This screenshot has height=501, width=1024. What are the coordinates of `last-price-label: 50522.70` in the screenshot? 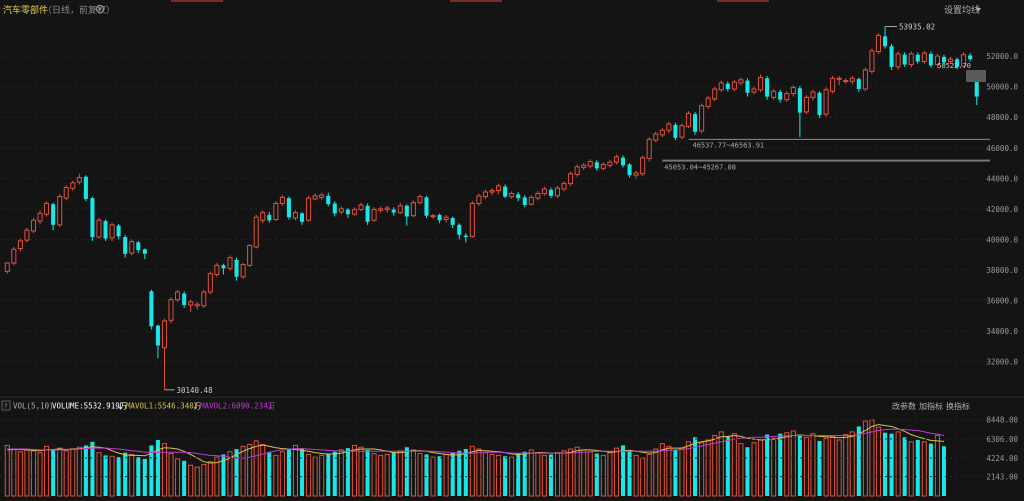 It's located at (954, 66).